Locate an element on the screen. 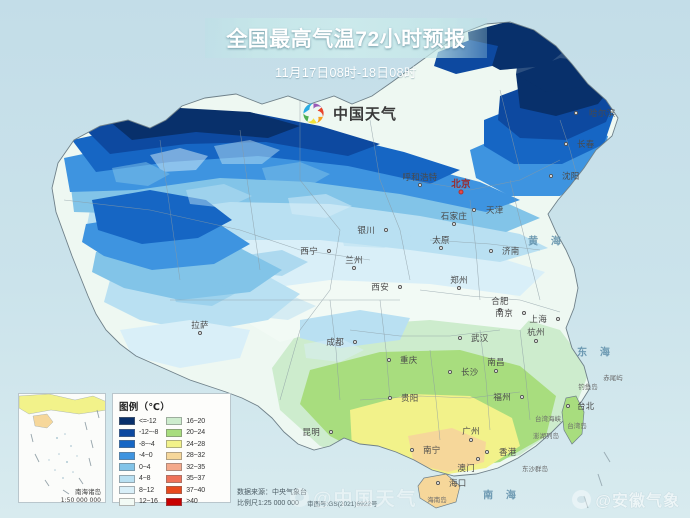 The image size is (690, 518). city-label: 澳门 is located at coordinates (466, 468).